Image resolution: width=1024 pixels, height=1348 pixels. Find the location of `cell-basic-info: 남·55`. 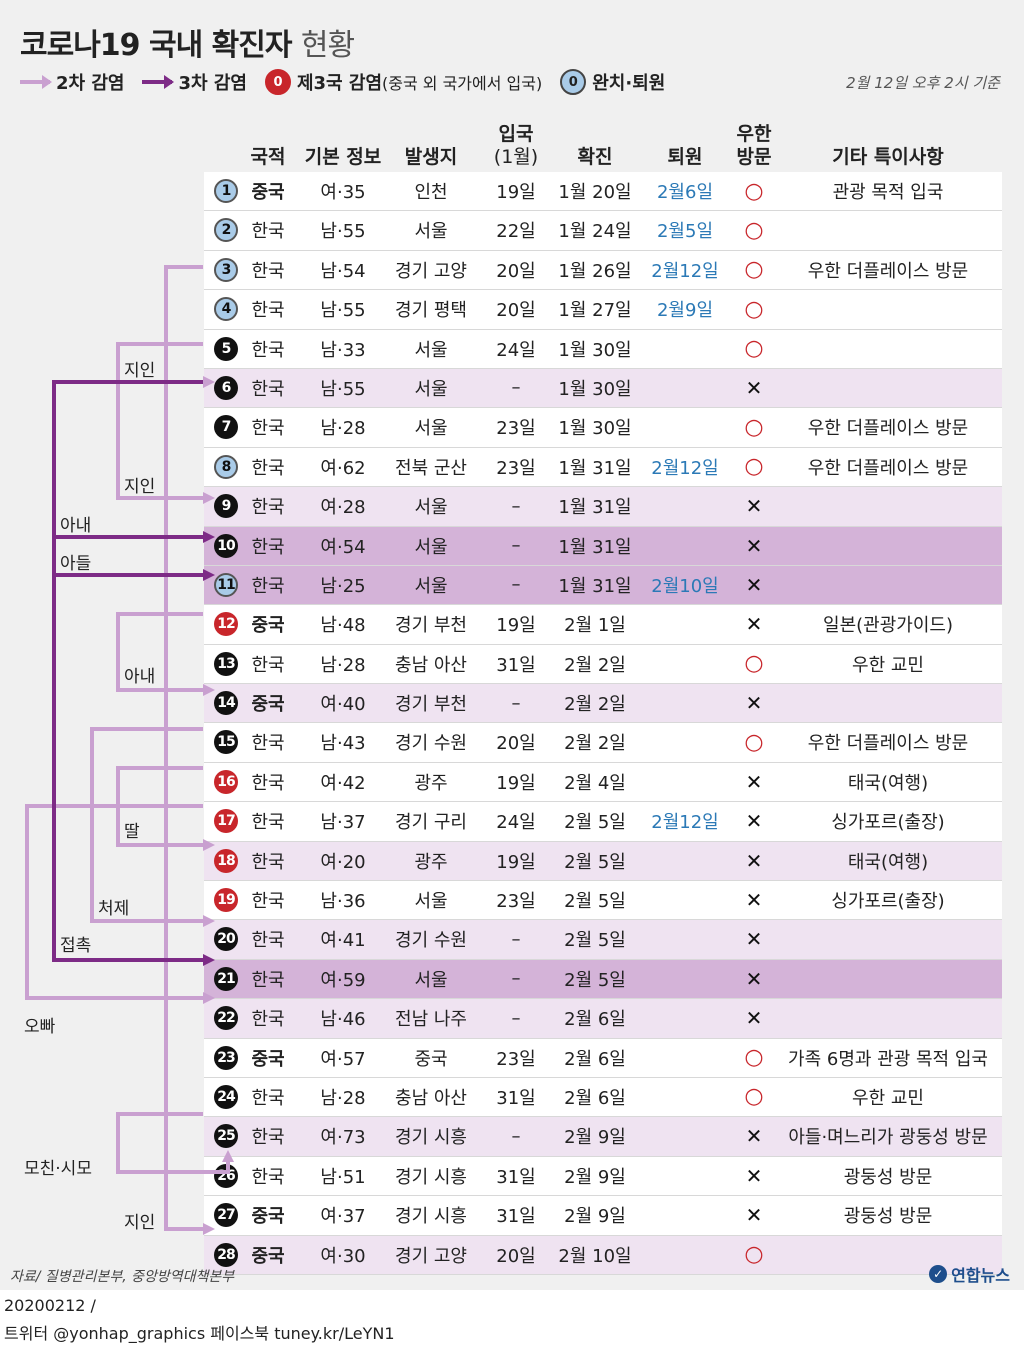

cell-basic-info: 남·55 is located at coordinates (343, 232).